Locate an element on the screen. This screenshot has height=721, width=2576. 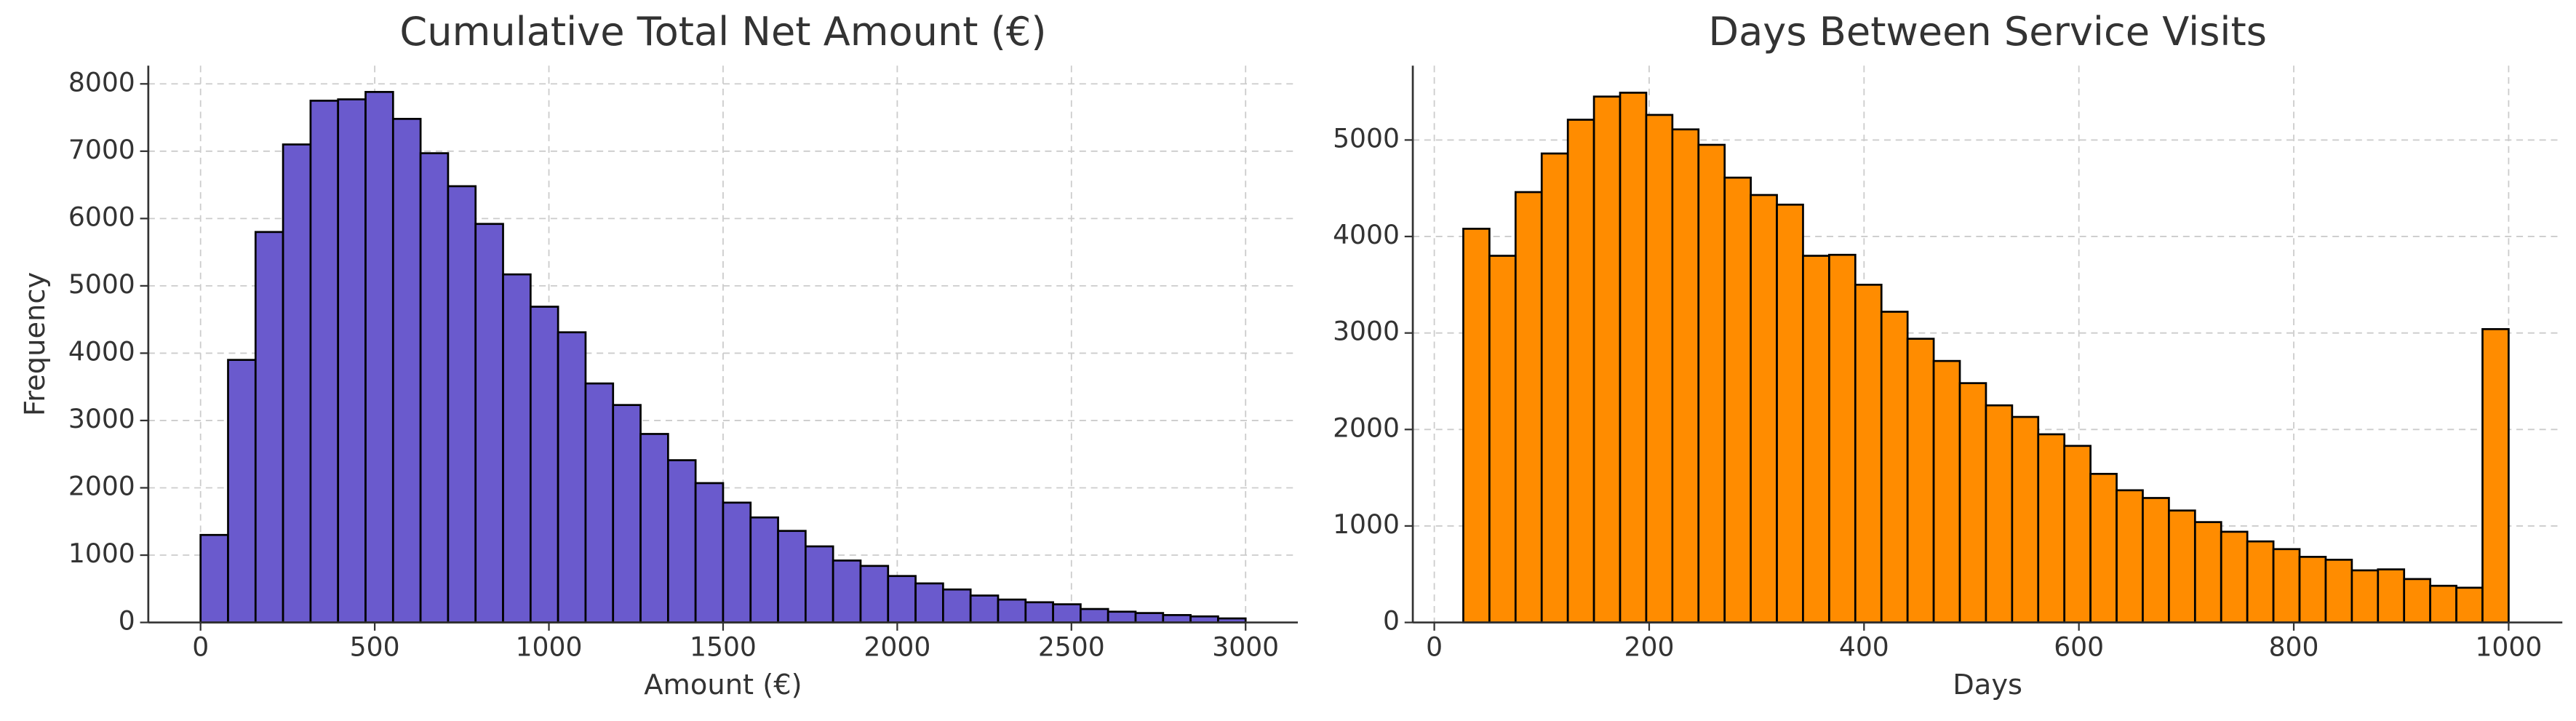
y-tick-label: 1000 is located at coordinates (1366, 524).